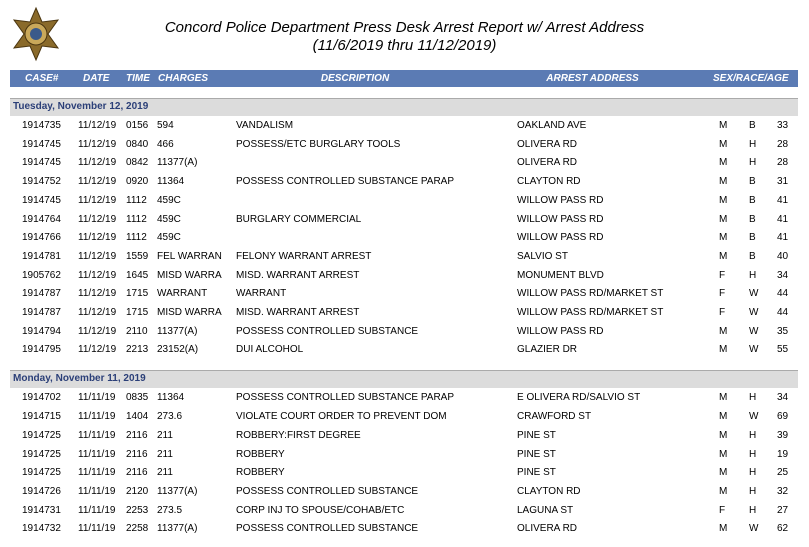 The height and width of the screenshot is (547, 809). I want to click on cell: 1905762, so click(41, 275).